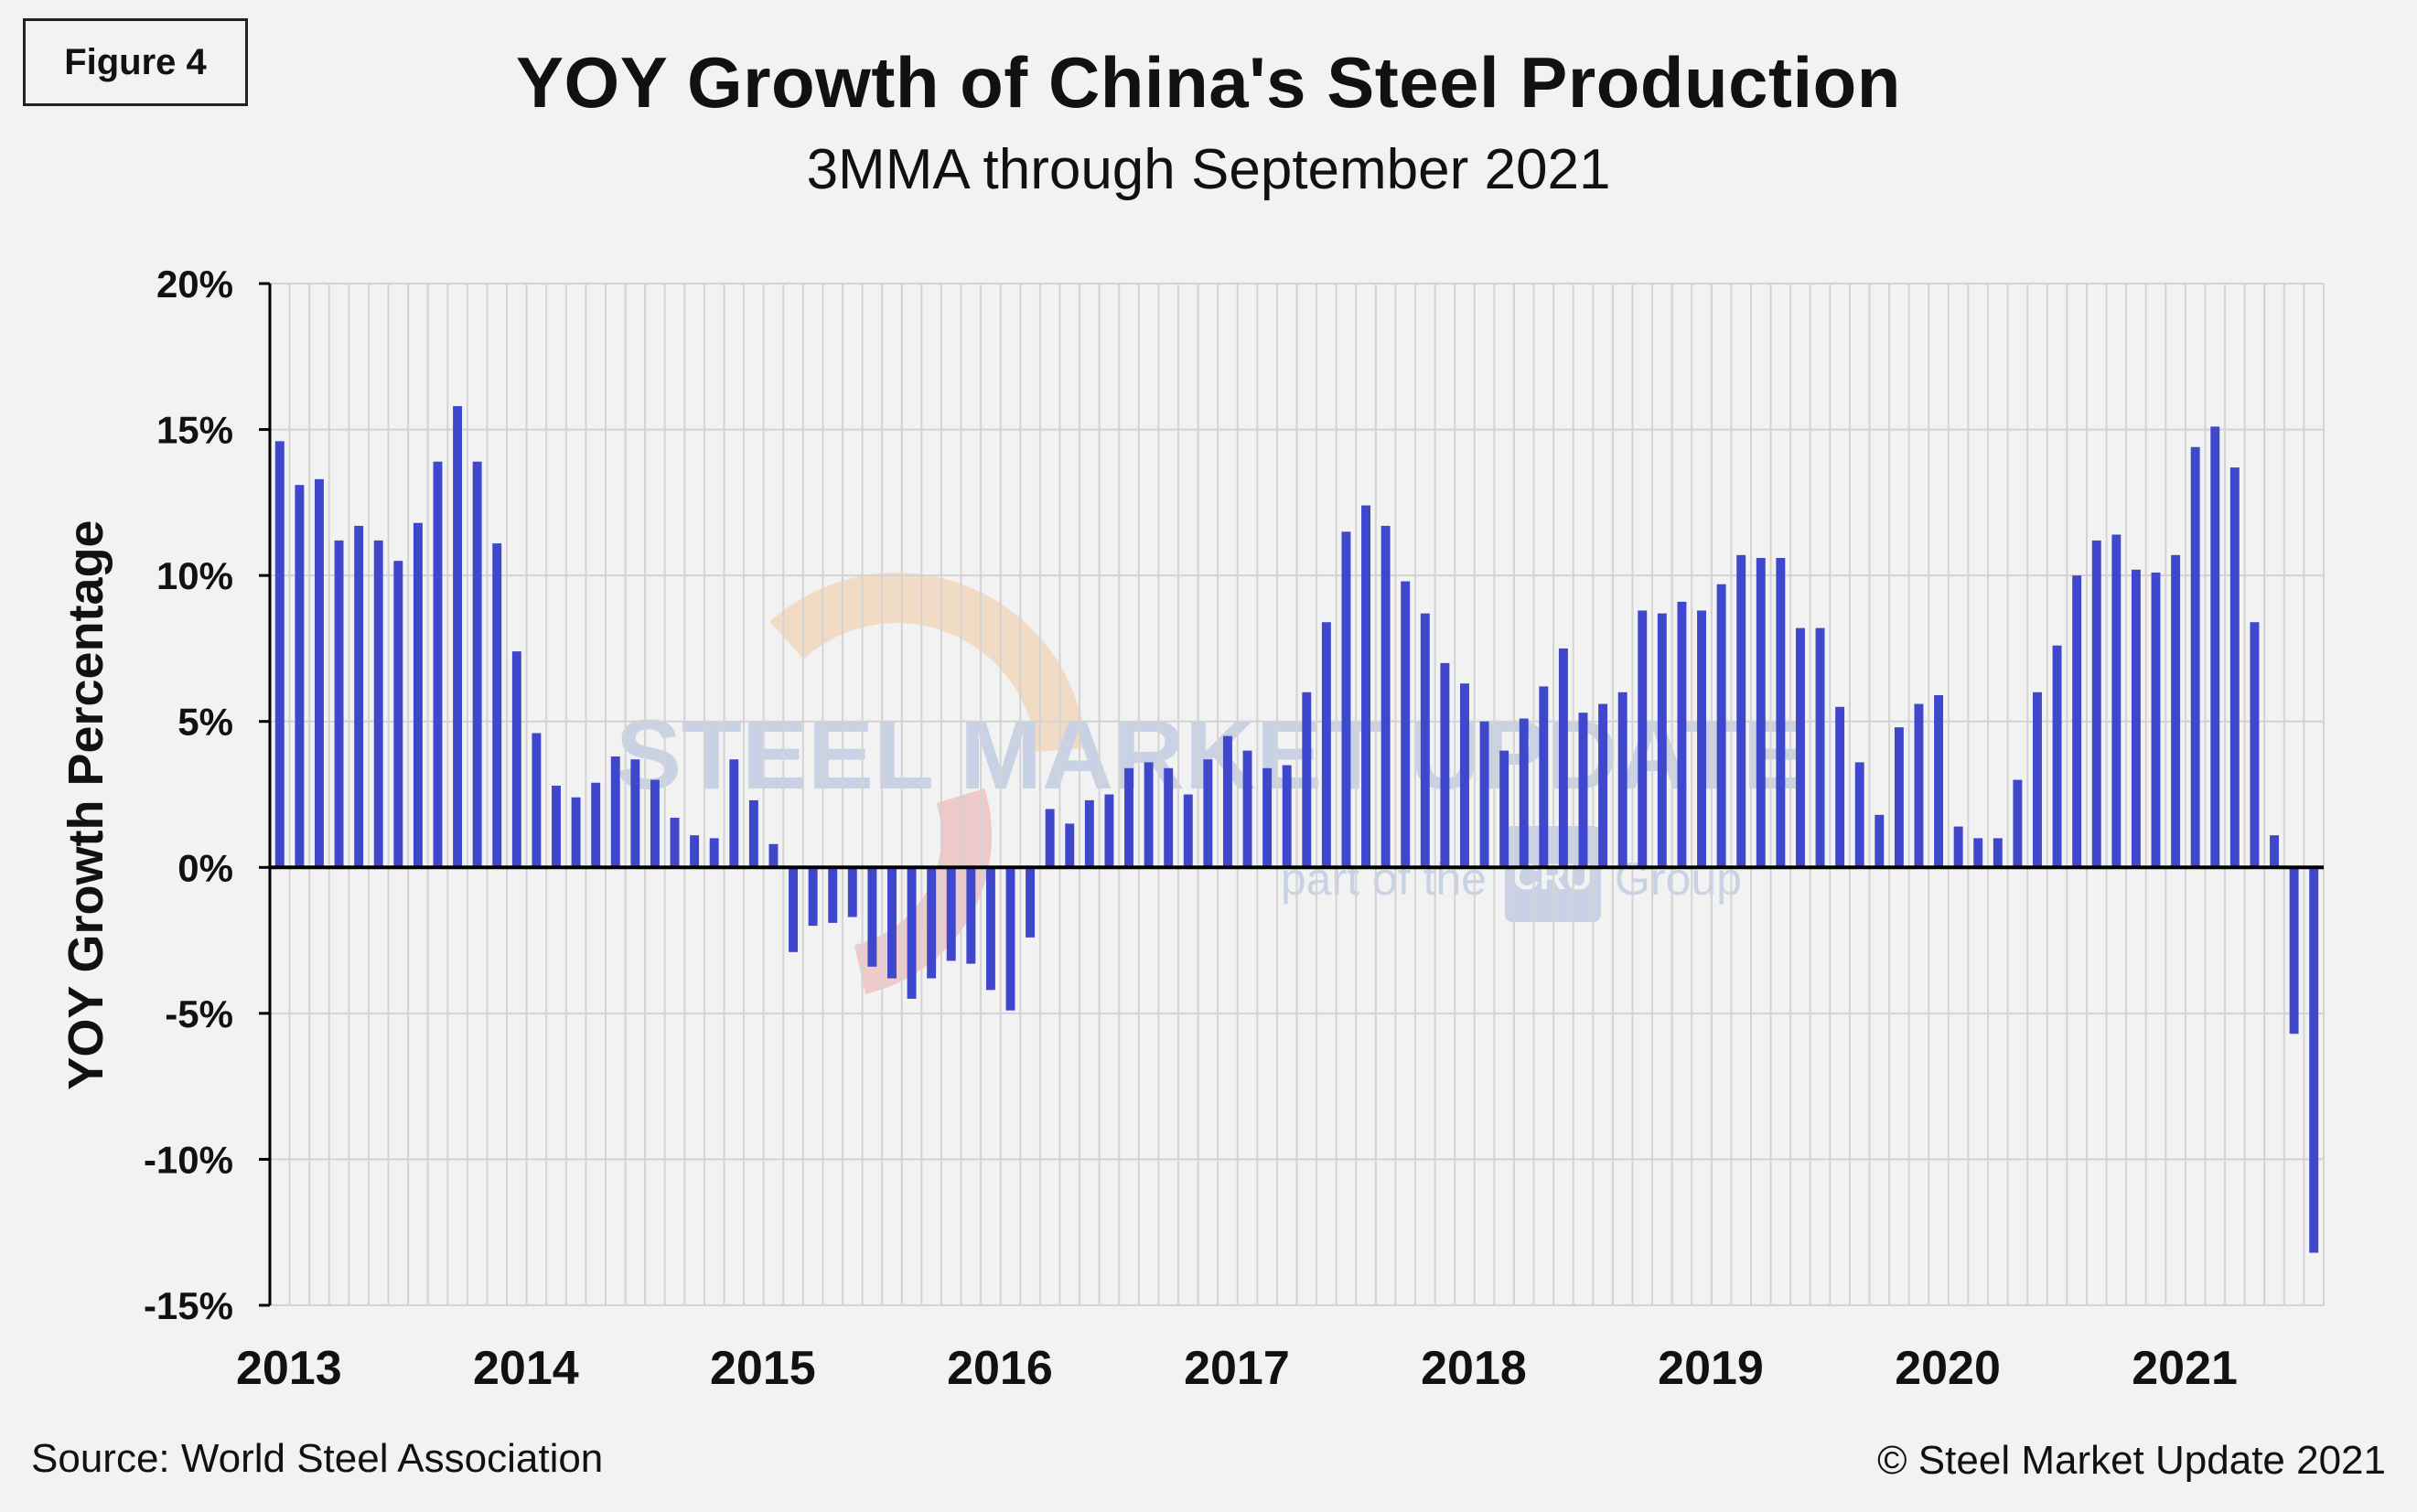  I want to click on copyright-note: © Steel Market Update 2021, so click(2131, 1460).